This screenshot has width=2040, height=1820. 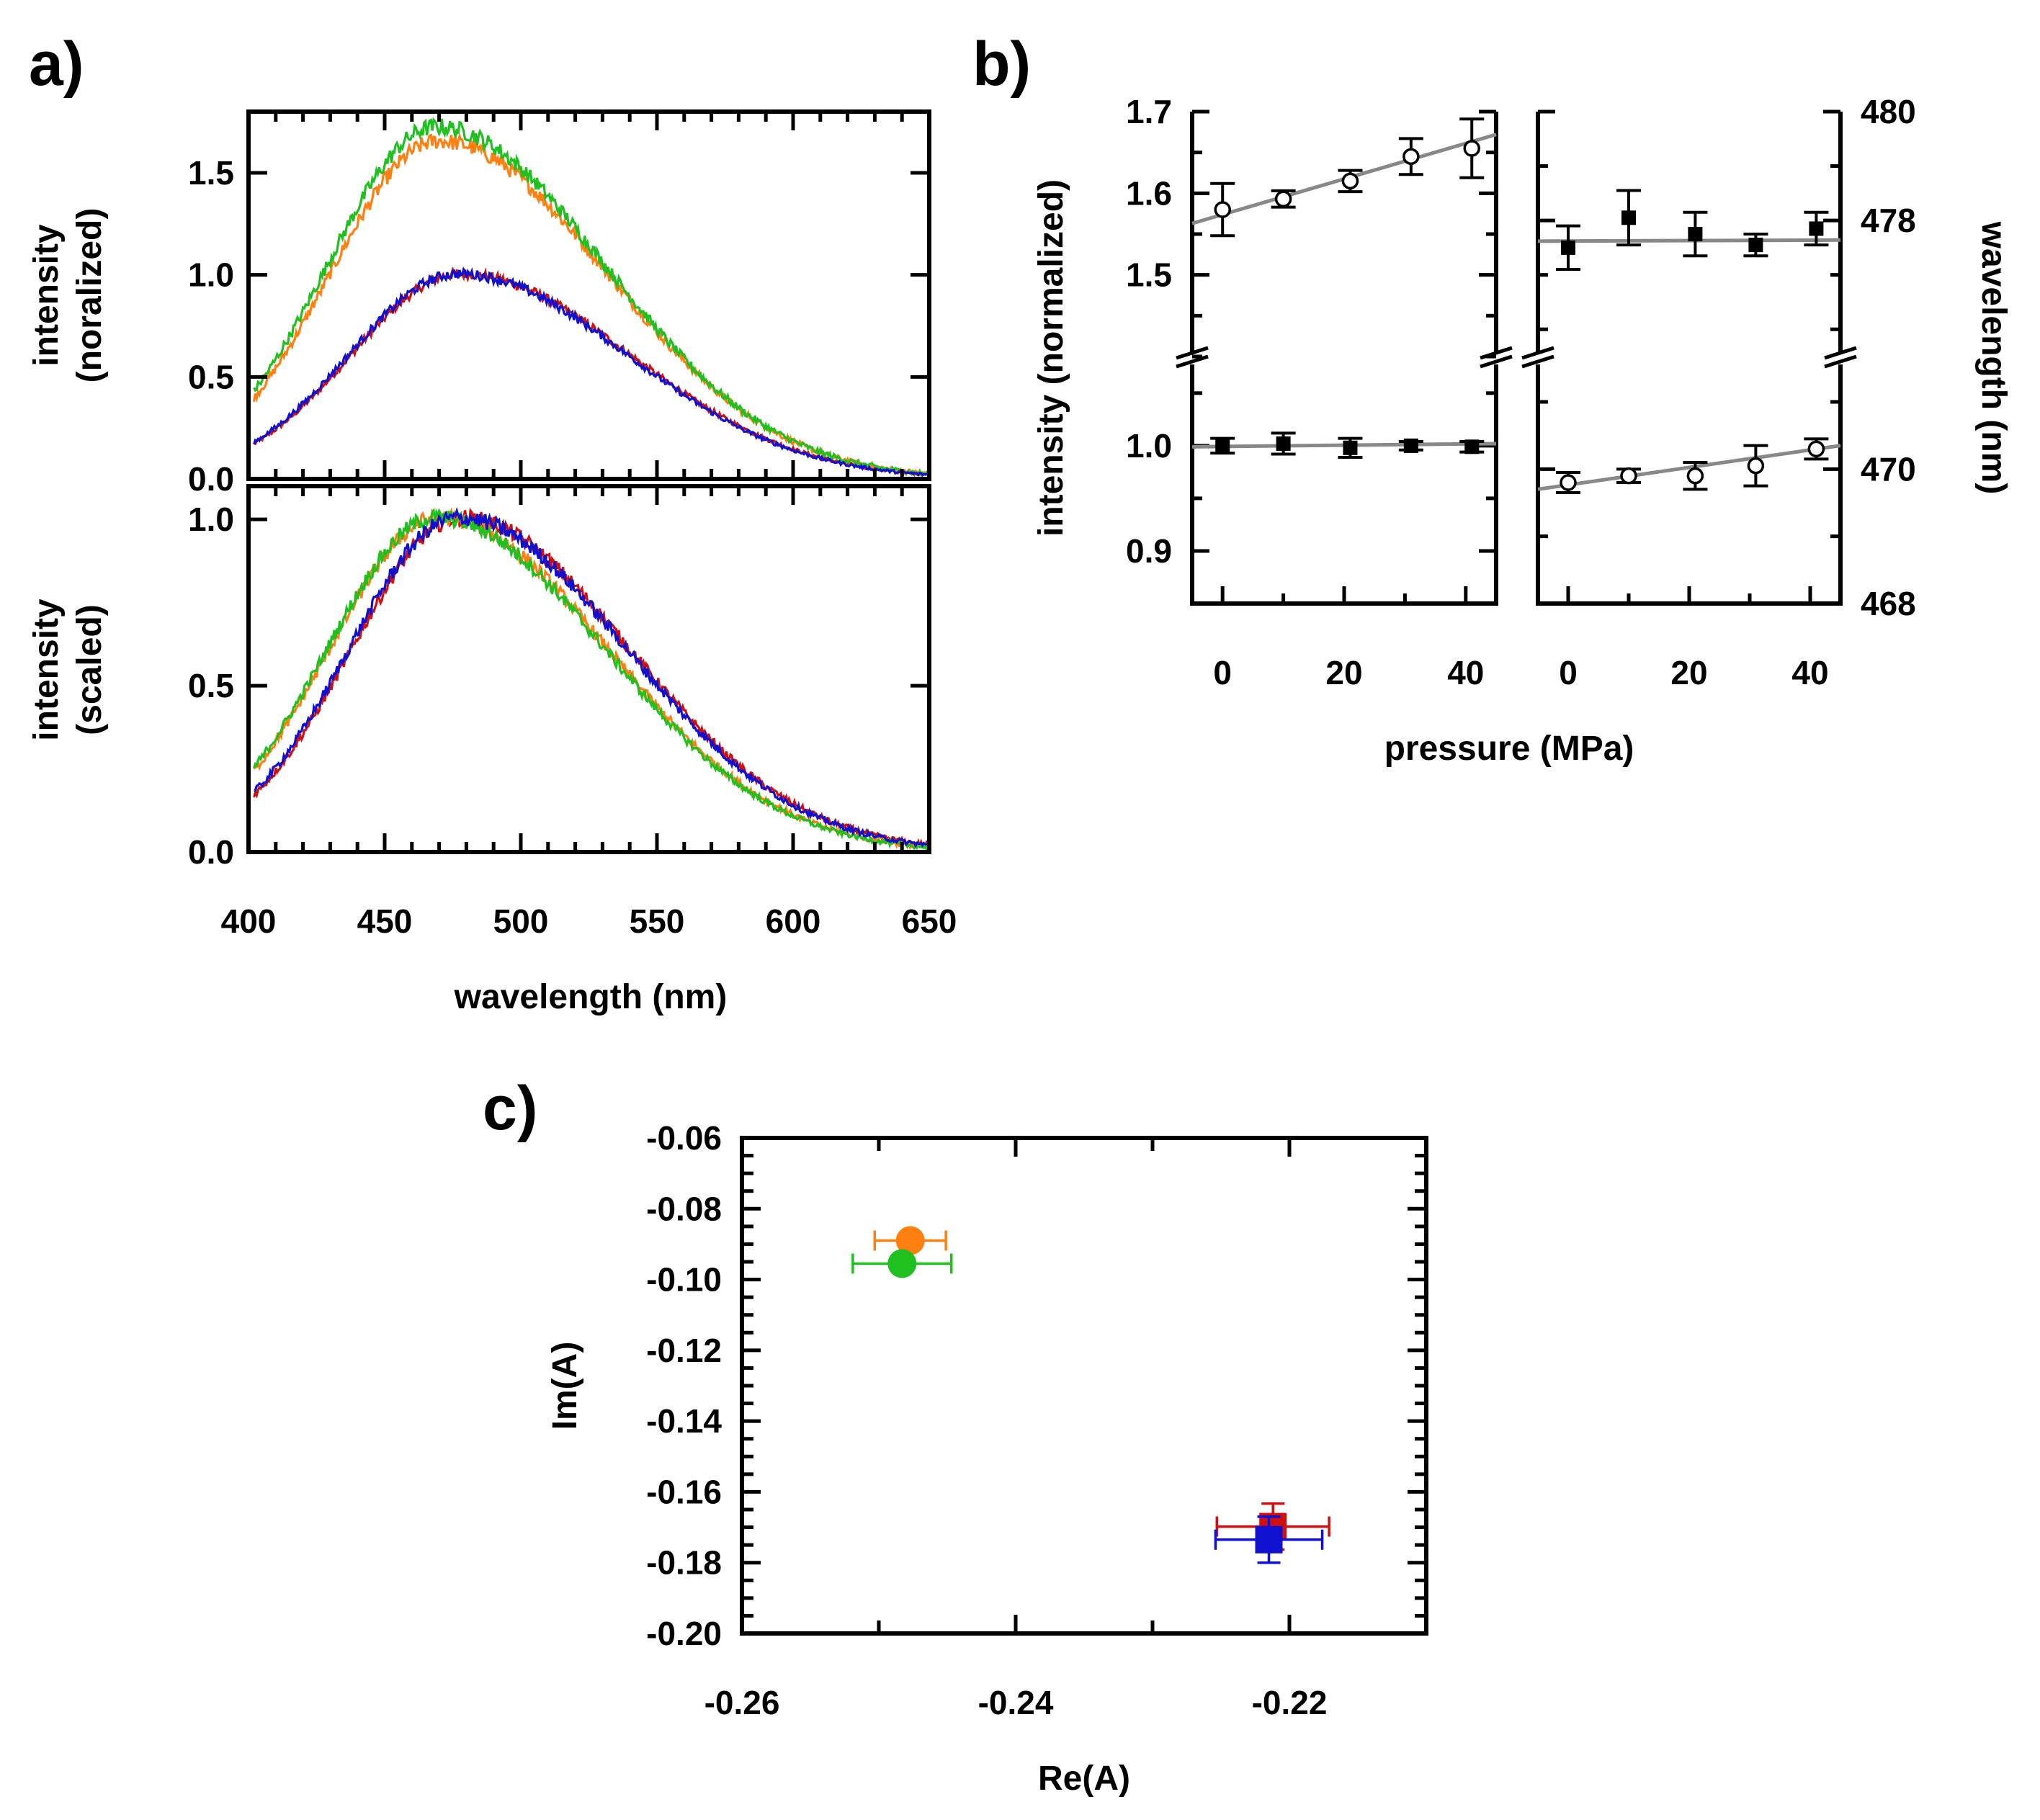 I want to click on b-left-xtick-label: 20, so click(x=1343, y=672).